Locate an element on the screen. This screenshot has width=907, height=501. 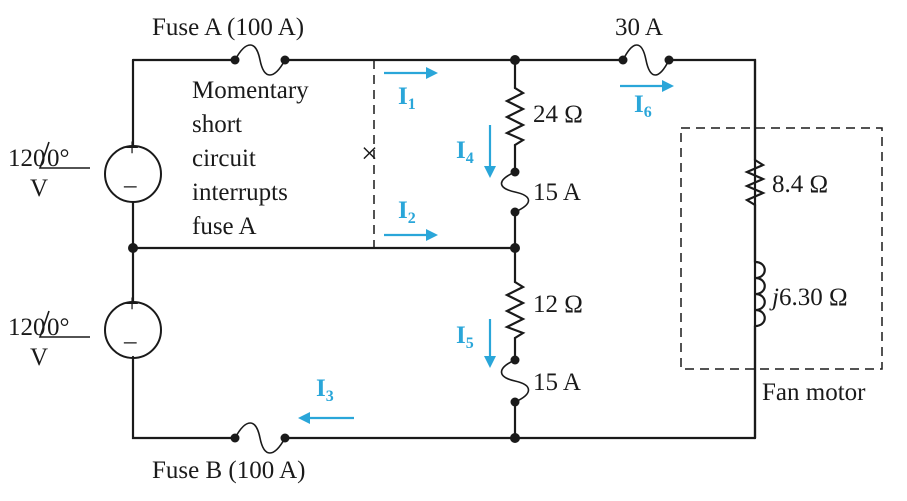
note-line-1: Momentary is located at coordinates (250, 90).